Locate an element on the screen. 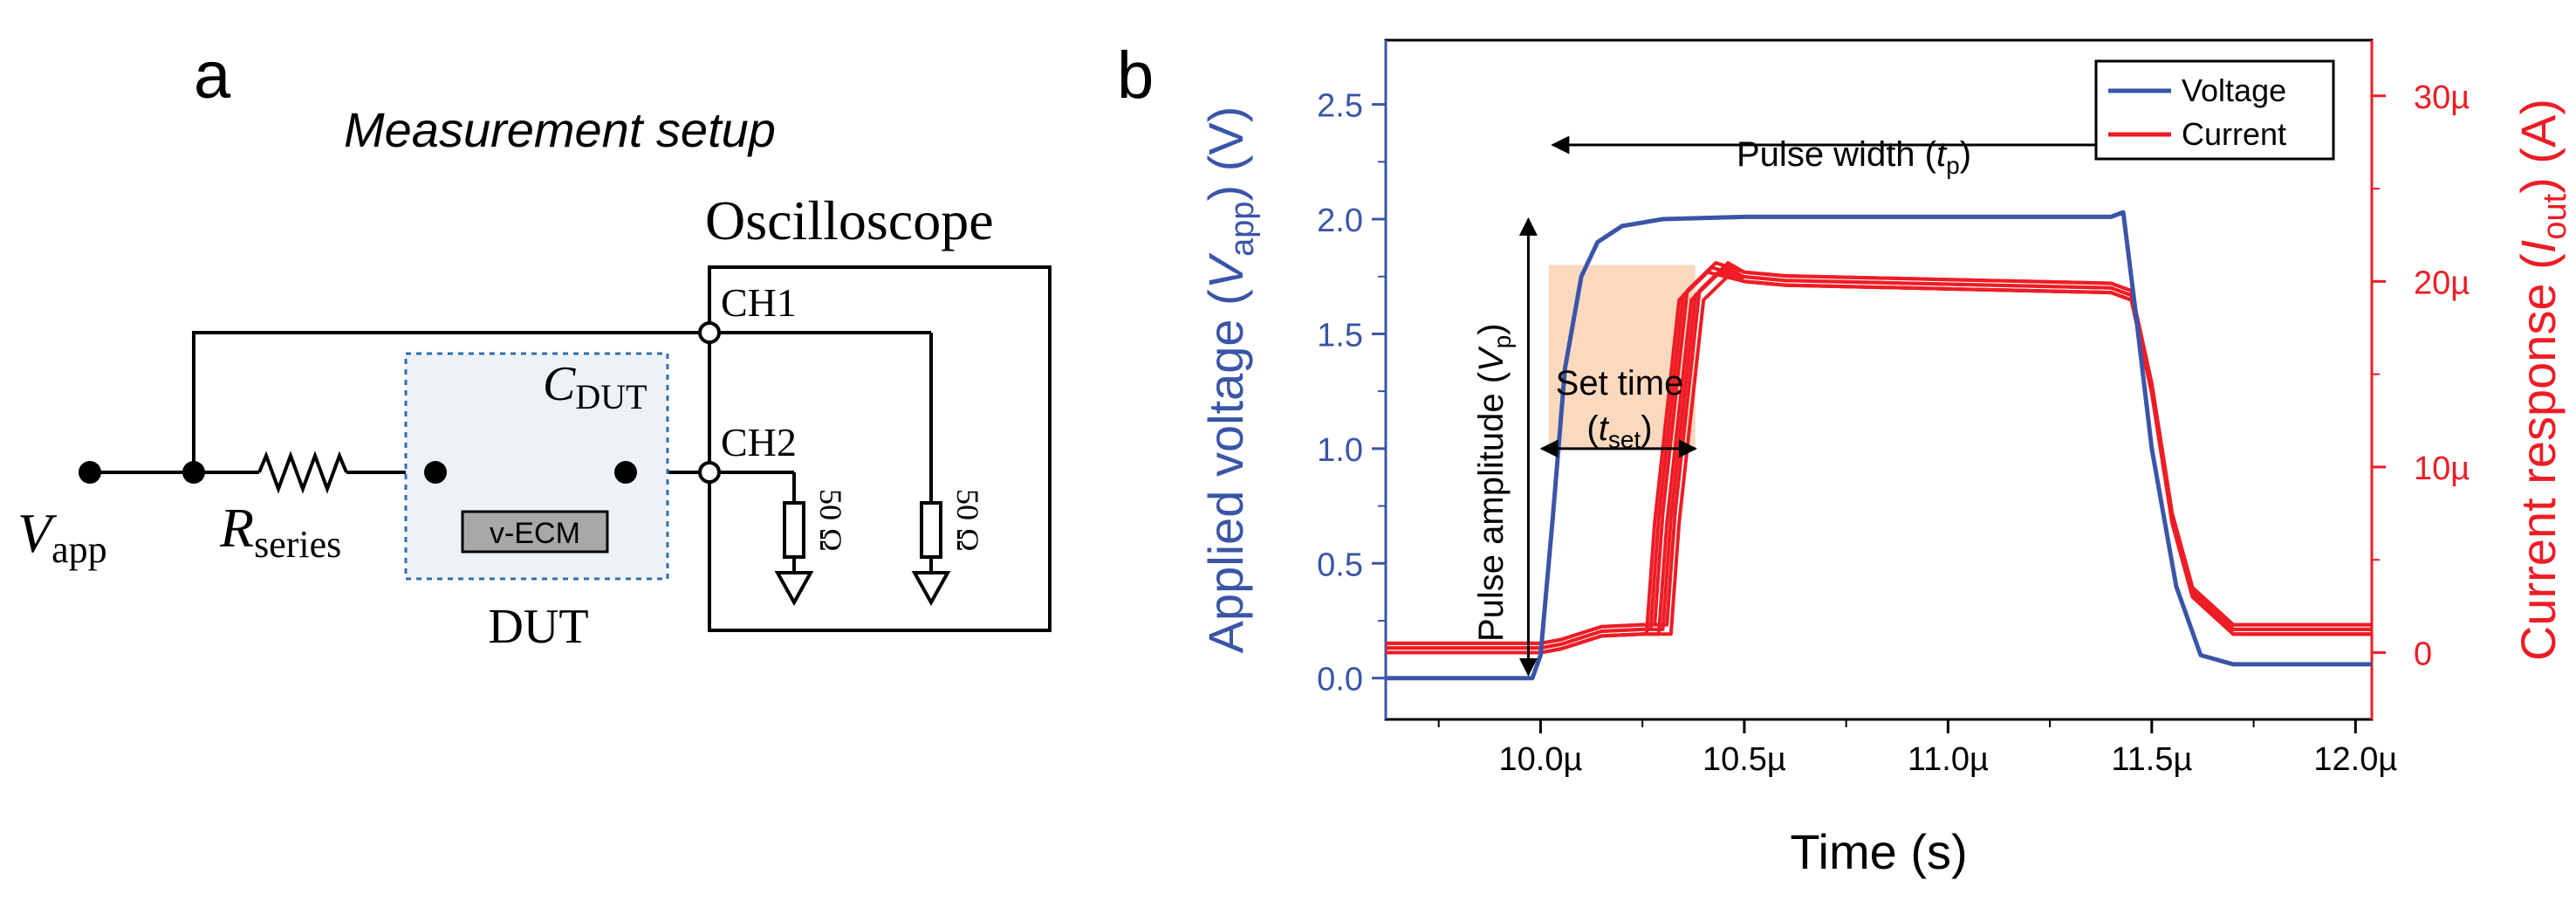 This screenshot has width=2576, height=901. device-label: v-ECM is located at coordinates (535, 533).